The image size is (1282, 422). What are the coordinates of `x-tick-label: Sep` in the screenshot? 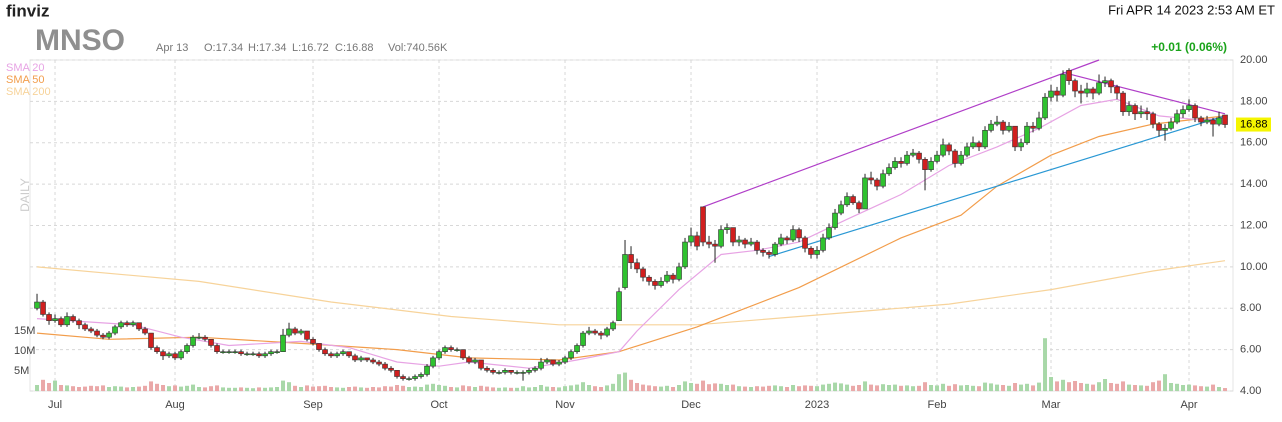 It's located at (313, 405).